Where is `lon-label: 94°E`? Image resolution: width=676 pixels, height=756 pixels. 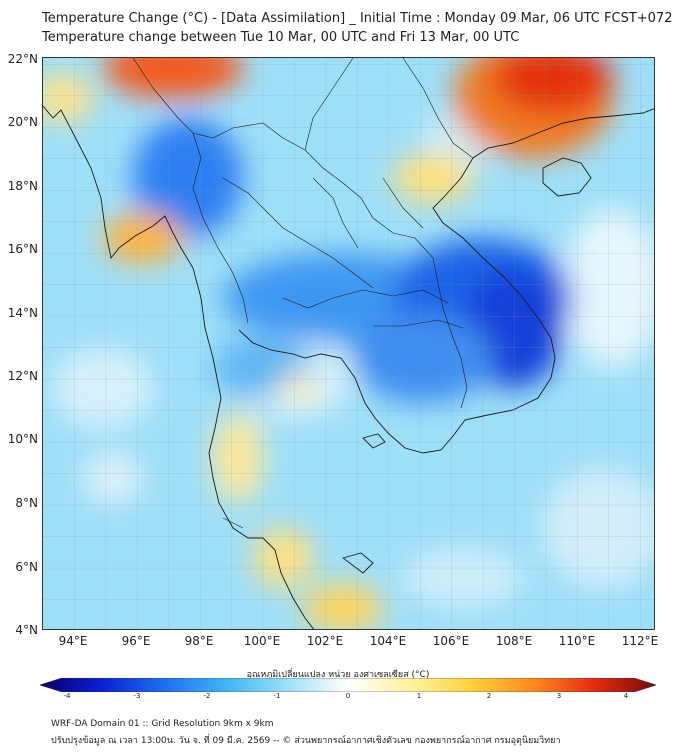
lon-label: 94°E is located at coordinates (73, 641).